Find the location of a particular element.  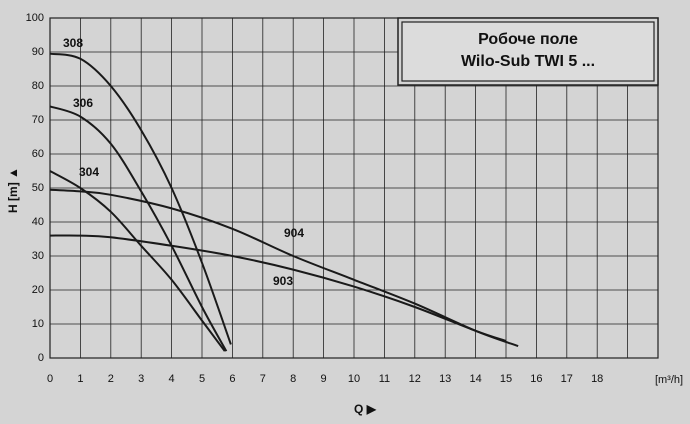

x-tick-label: 2 is located at coordinates (111, 379).